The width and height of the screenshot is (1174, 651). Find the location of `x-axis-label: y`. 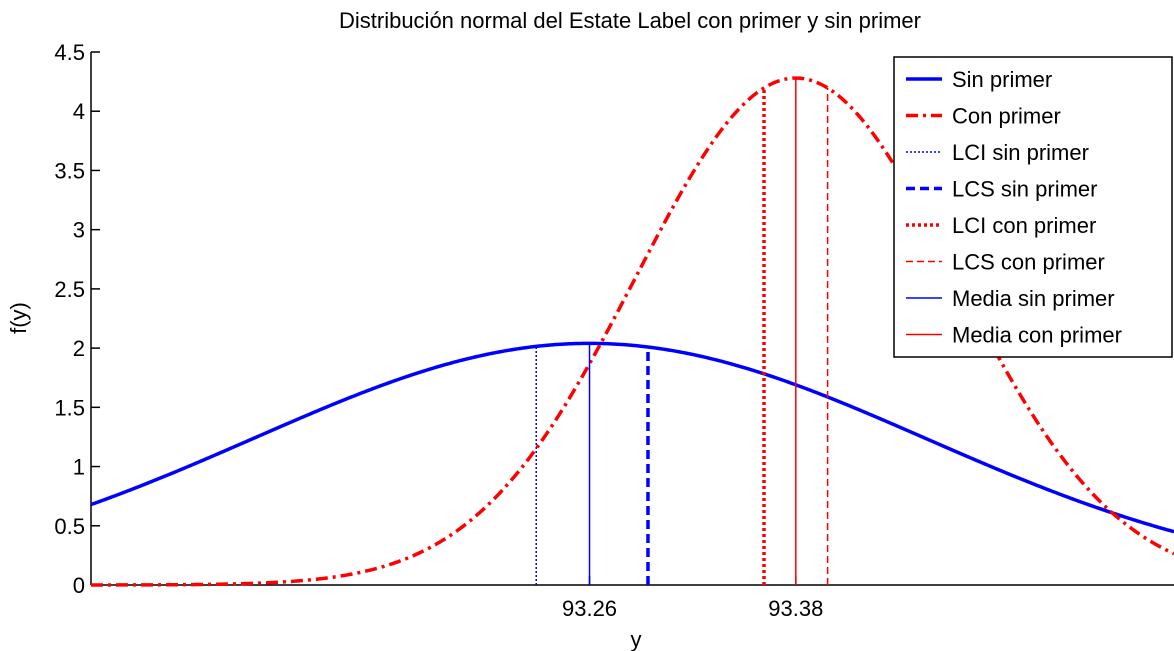

x-axis-label: y is located at coordinates (636, 639).